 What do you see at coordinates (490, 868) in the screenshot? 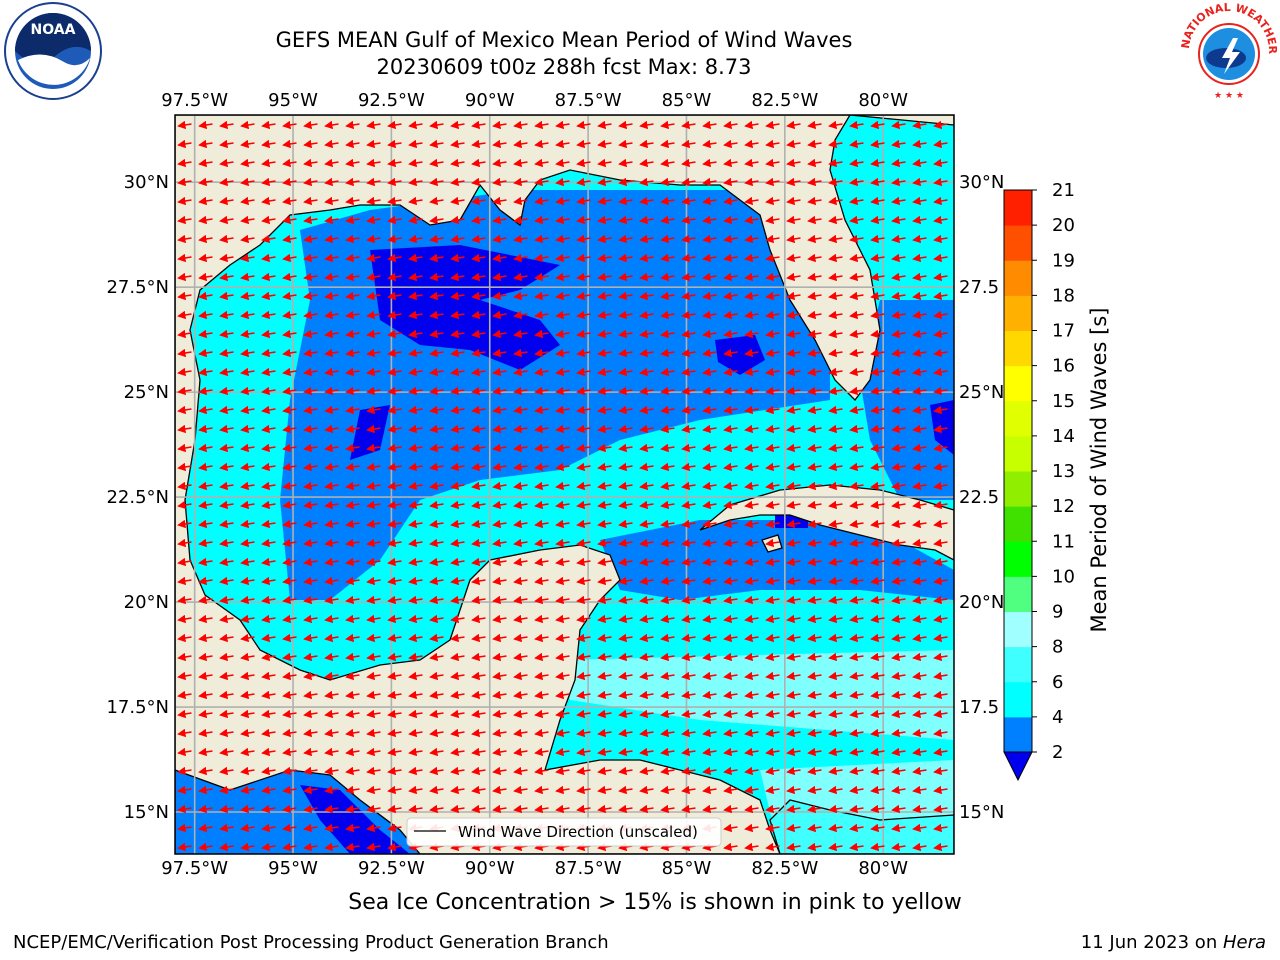
I see `lon-tick-label-bottom: 90°W` at bounding box center [490, 868].